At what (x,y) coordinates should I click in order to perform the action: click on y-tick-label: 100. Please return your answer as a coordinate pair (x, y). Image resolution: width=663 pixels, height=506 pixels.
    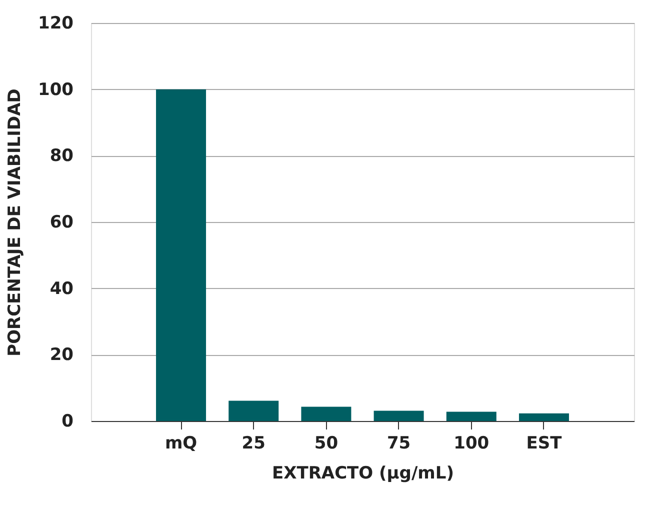
    Looking at the image, I should click on (56, 90).